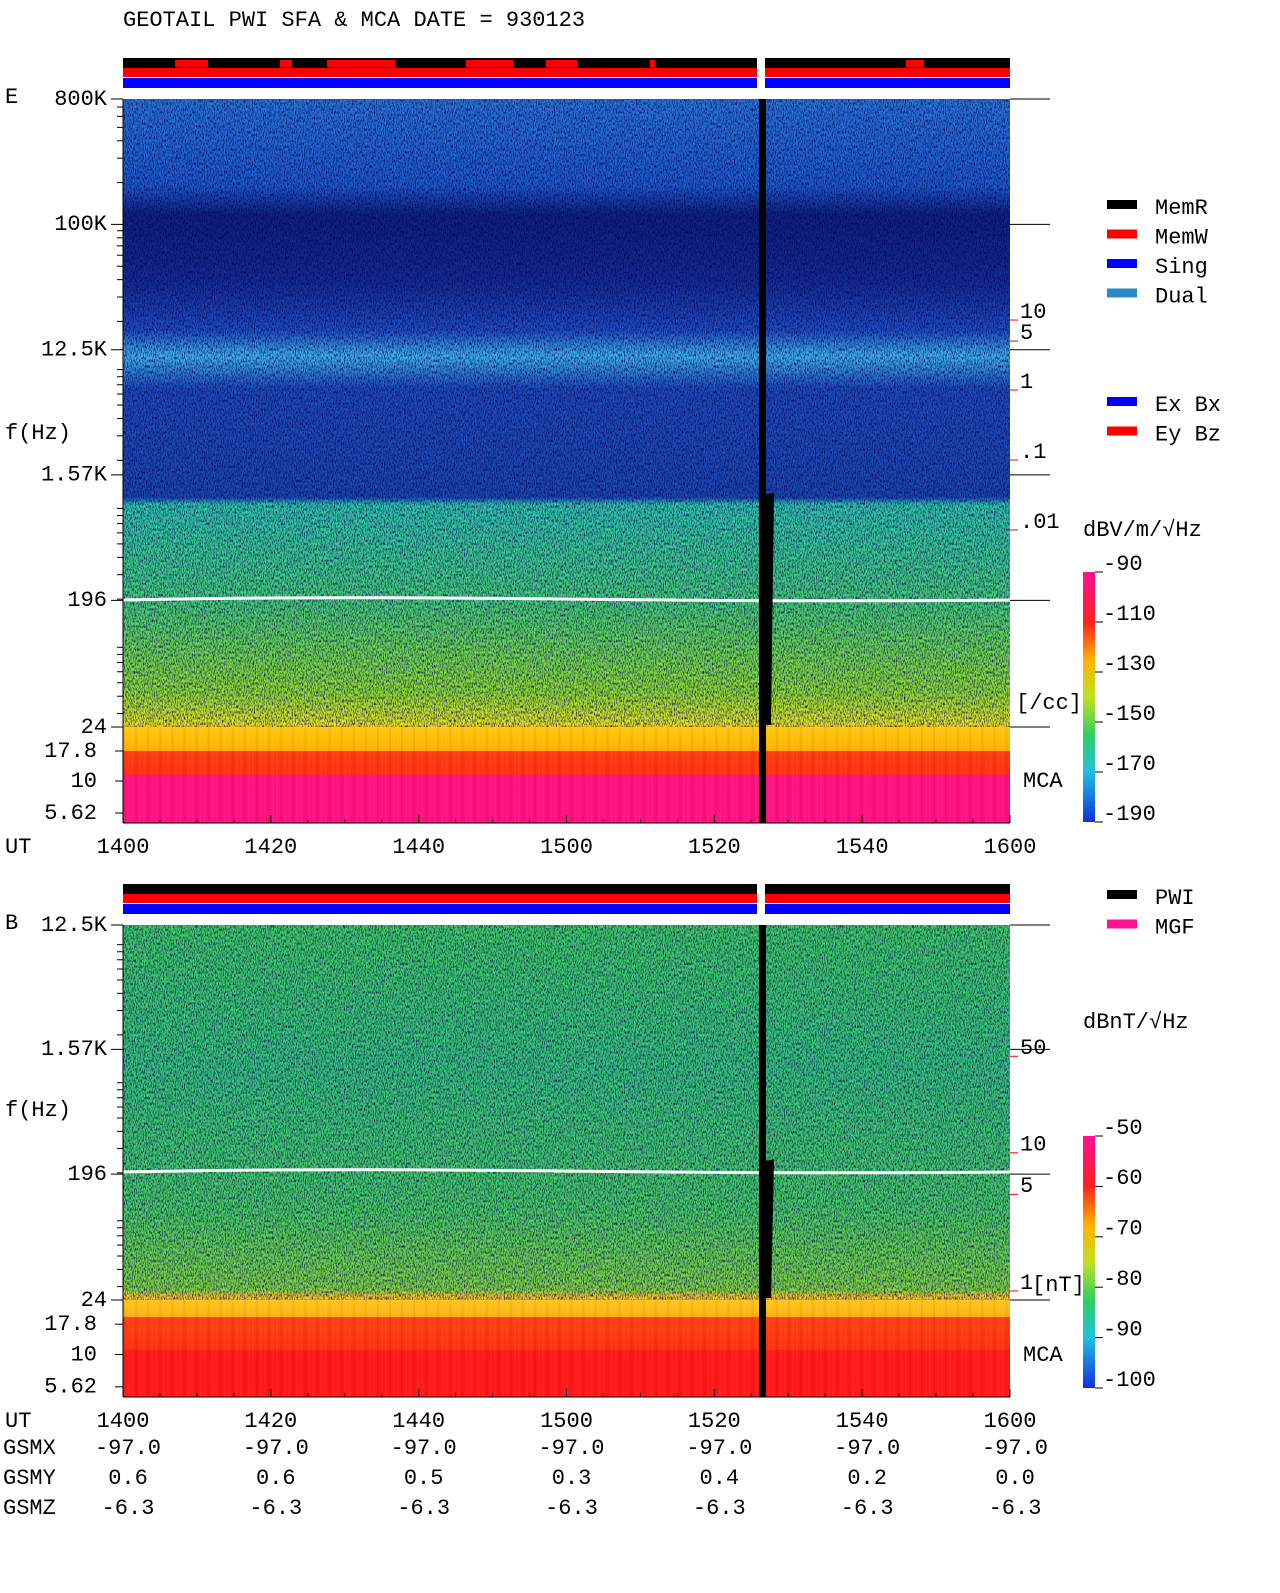  What do you see at coordinates (1175, 898) in the screenshot?
I see `legend-label: PWI` at bounding box center [1175, 898].